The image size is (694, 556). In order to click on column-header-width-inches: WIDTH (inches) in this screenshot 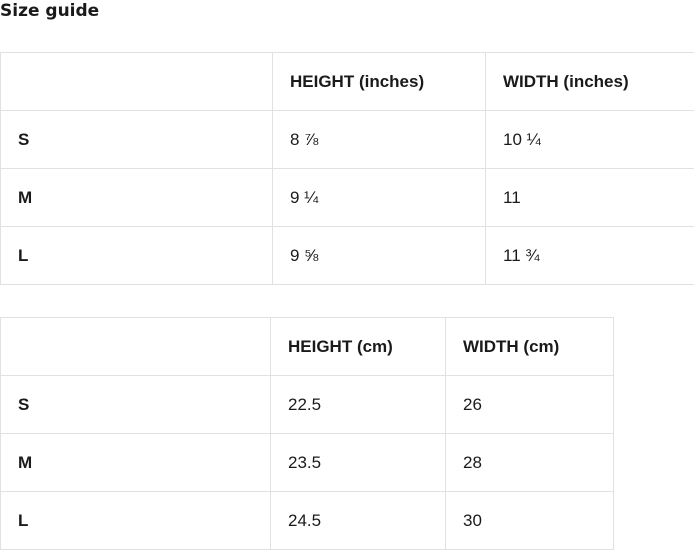, I will do `click(589, 81)`.